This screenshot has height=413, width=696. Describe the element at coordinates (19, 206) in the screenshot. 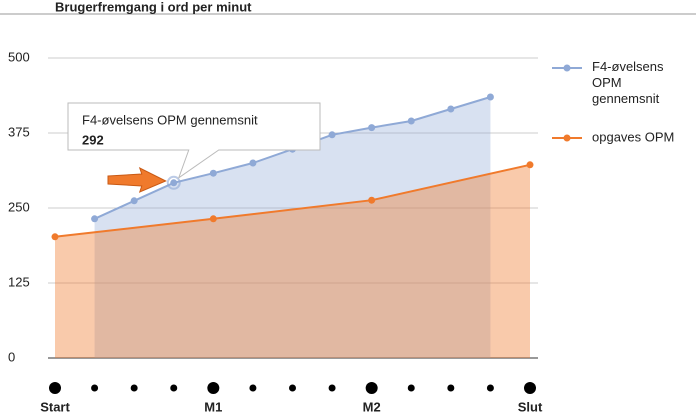

I see `y-tick-label: 250` at that location.